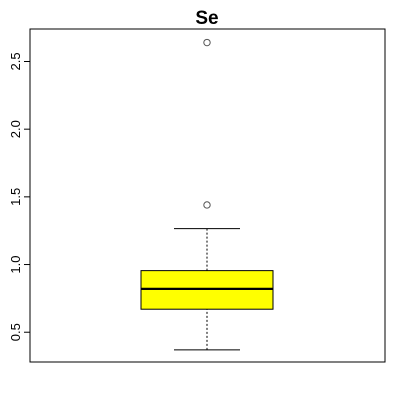 The width and height of the screenshot is (400, 400). Describe the element at coordinates (15, 264) in the screenshot. I see `y-tick-label-1: 1.0` at that location.